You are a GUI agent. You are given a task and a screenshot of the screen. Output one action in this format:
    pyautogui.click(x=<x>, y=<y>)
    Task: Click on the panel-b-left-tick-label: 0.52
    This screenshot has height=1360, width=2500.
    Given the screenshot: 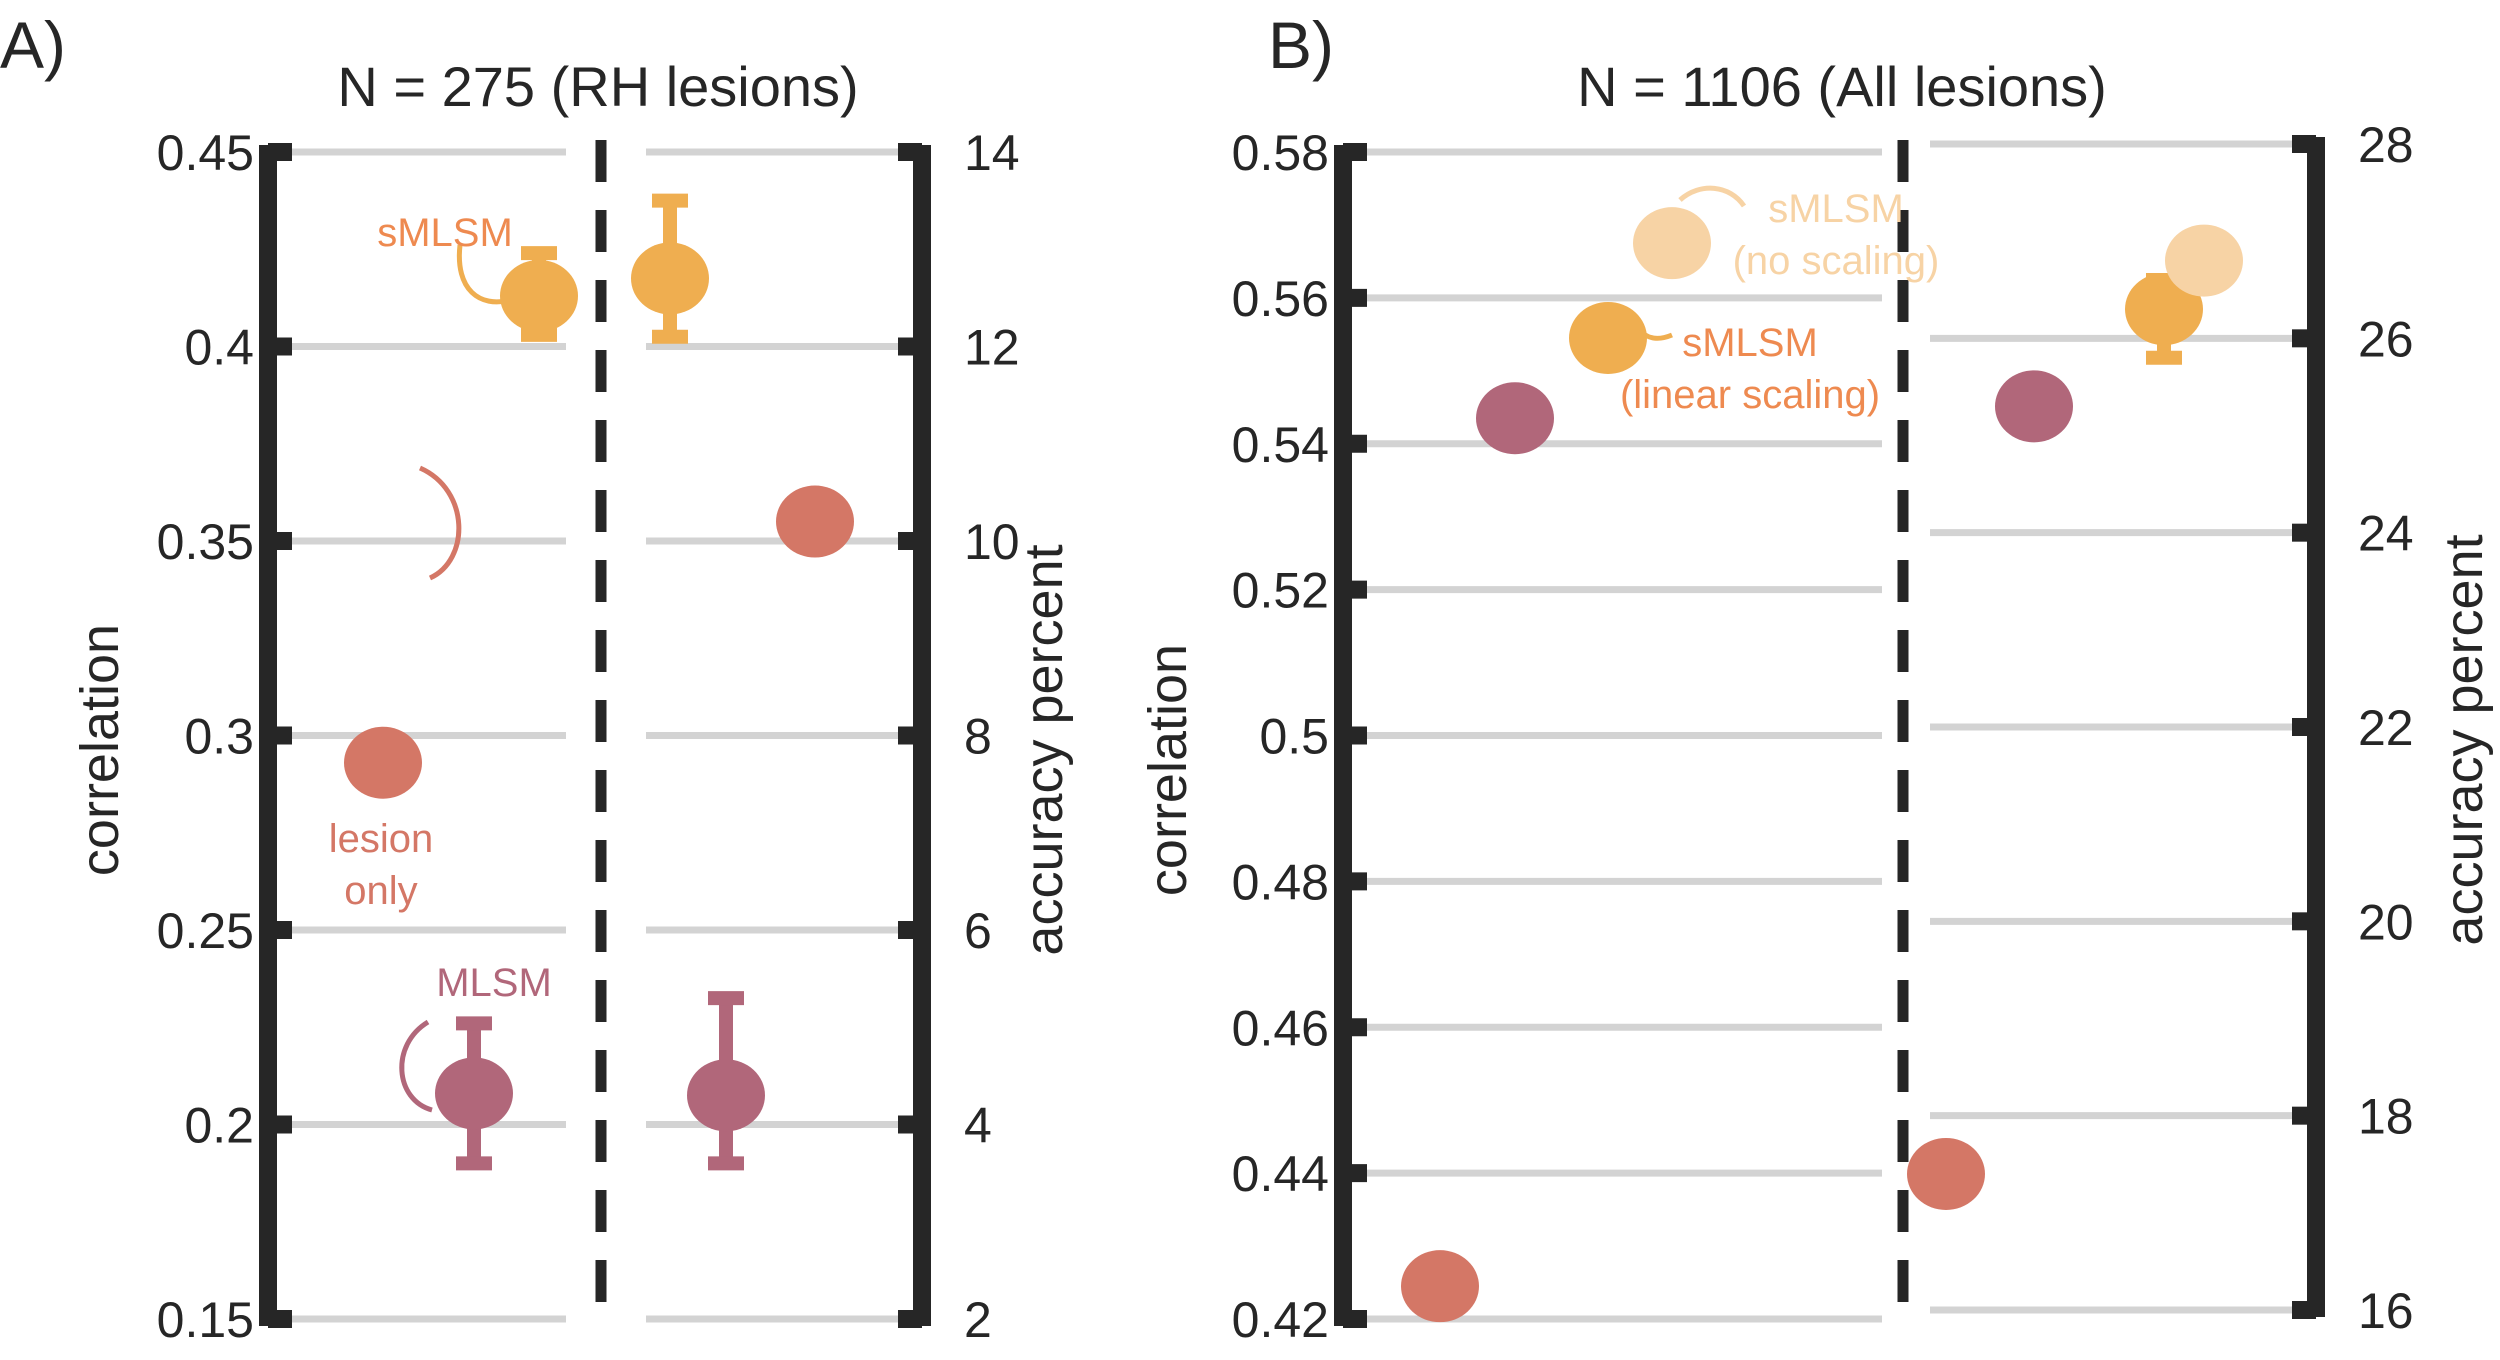 What is the action you would take?
    pyautogui.click(x=1280, y=591)
    